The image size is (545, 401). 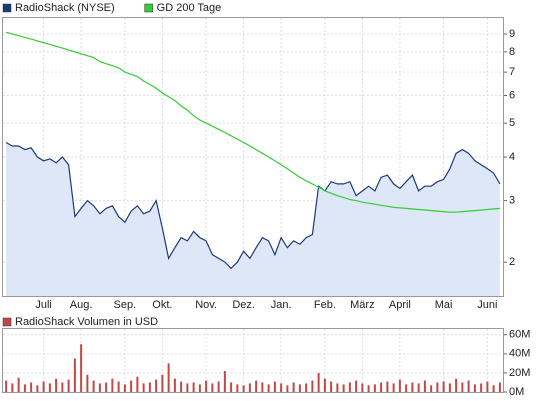 I want to click on y-tick-label: 7, so click(x=512, y=72).